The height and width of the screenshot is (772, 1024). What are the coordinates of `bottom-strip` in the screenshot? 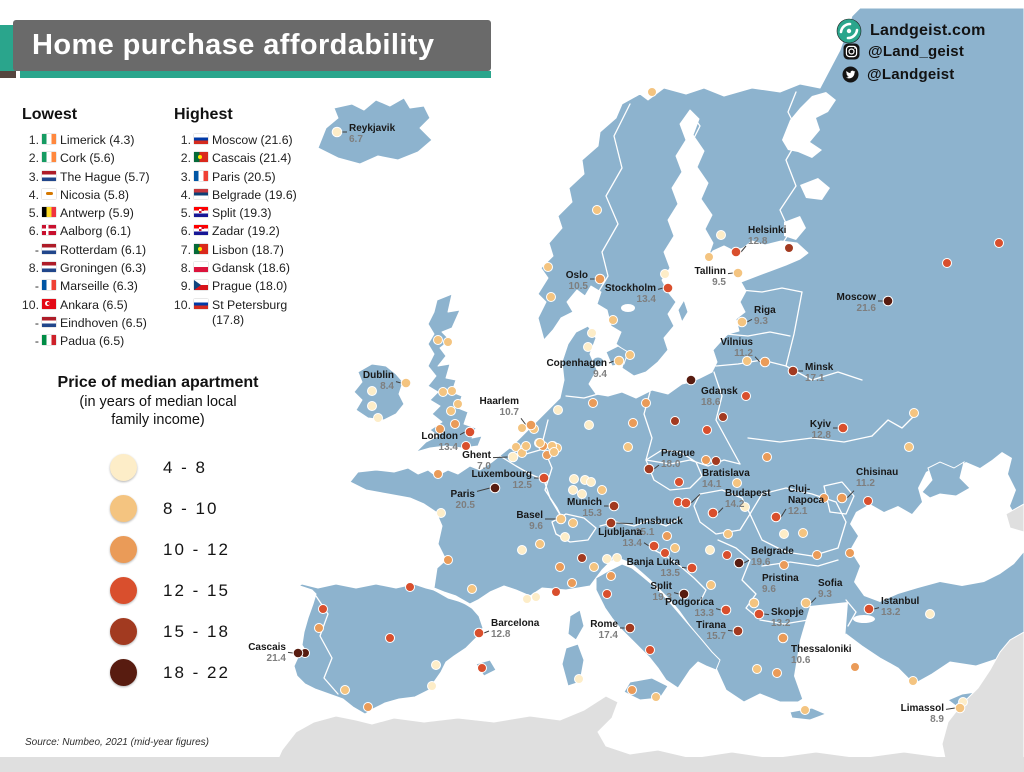 It's located at (512, 764).